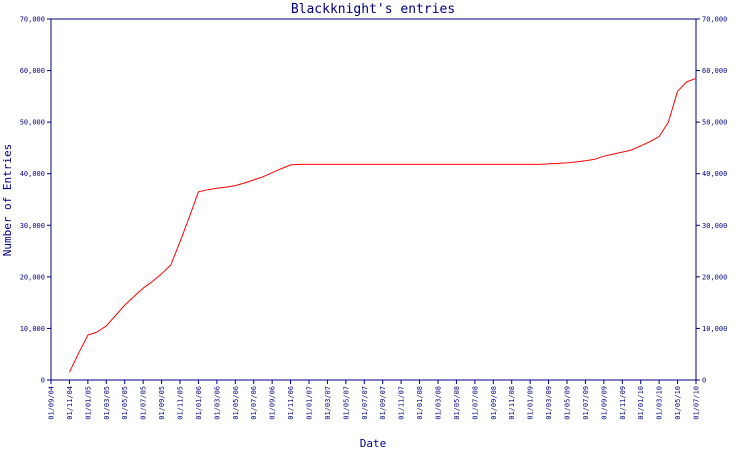 Image resolution: width=750 pixels, height=455 pixels. What do you see at coordinates (365, 403) in the screenshot?
I see `x-tick-label: 01/07/07` at bounding box center [365, 403].